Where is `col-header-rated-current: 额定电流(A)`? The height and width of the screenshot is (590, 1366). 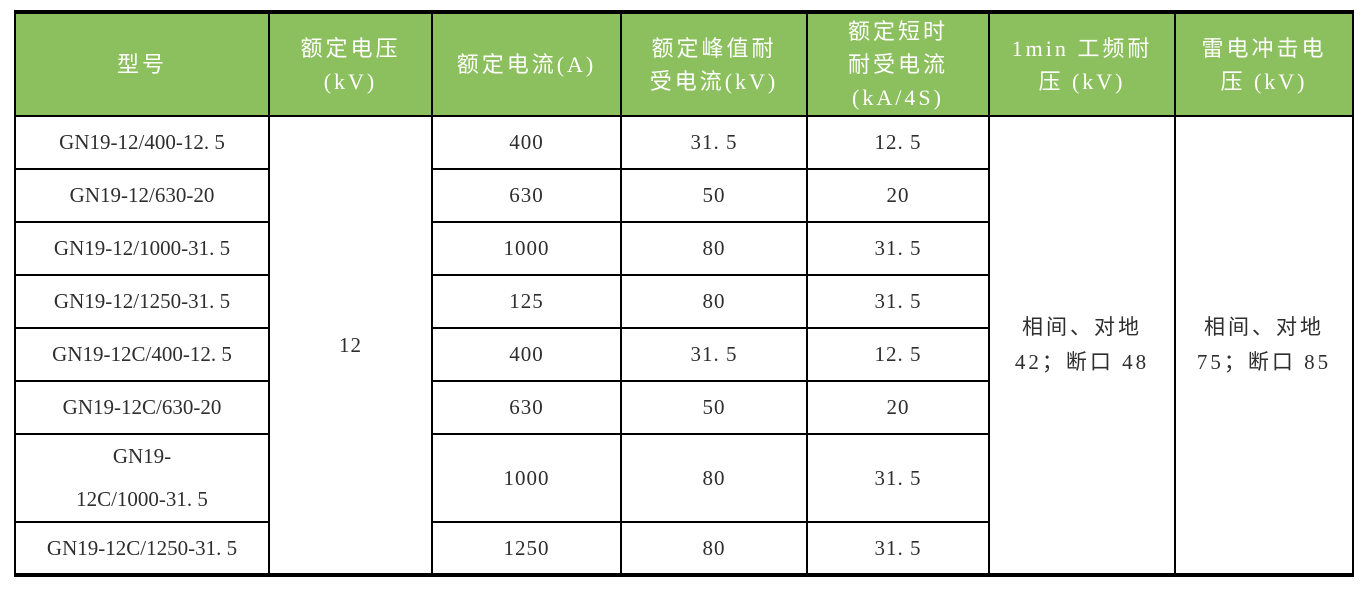 col-header-rated-current: 额定电流(A) is located at coordinates (526, 64).